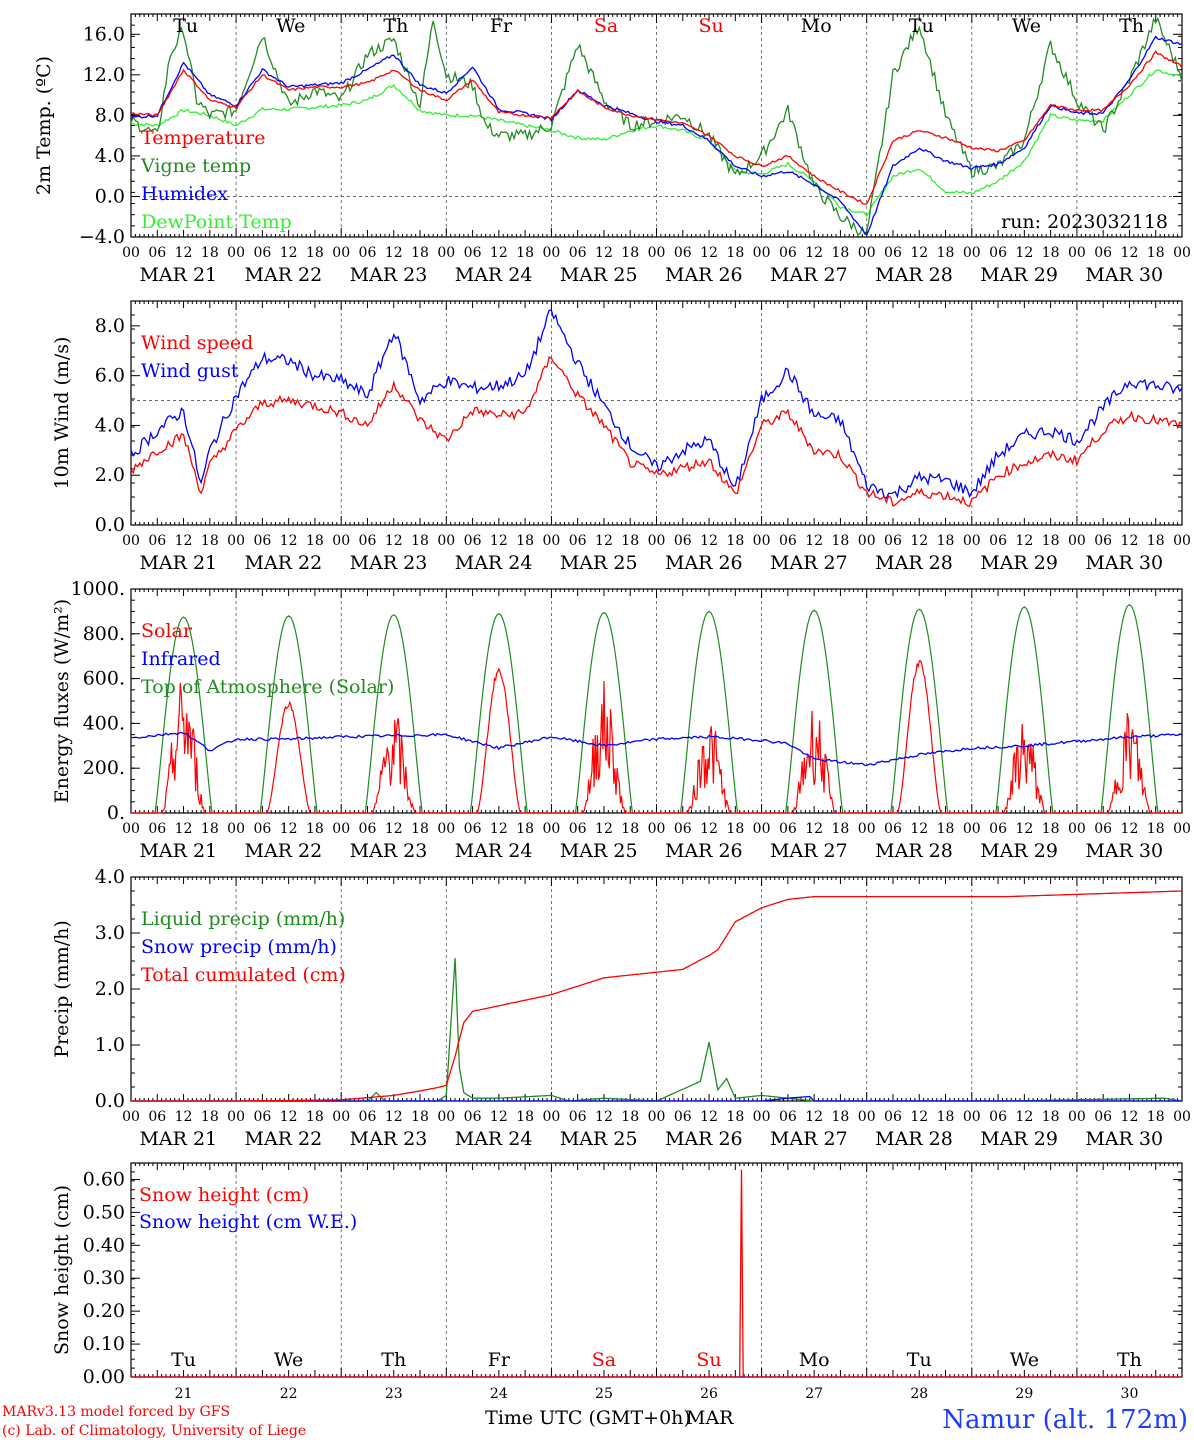  What do you see at coordinates (224, 1195) in the screenshot?
I see `legend-entry: Snow height (cm)` at bounding box center [224, 1195].